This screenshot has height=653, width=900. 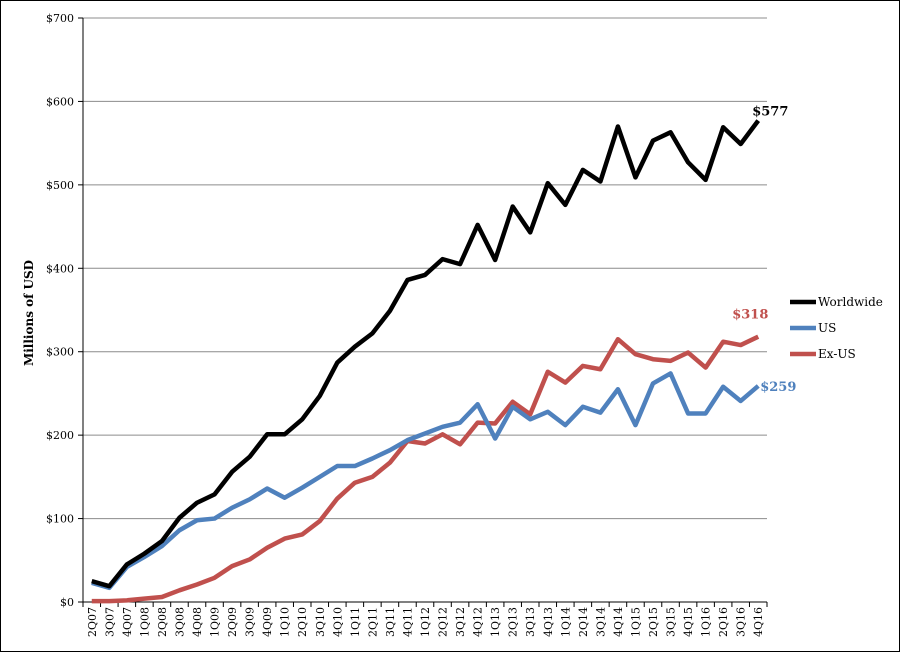 I want to click on x-tick-label: 4Q11, so click(x=407, y=622).